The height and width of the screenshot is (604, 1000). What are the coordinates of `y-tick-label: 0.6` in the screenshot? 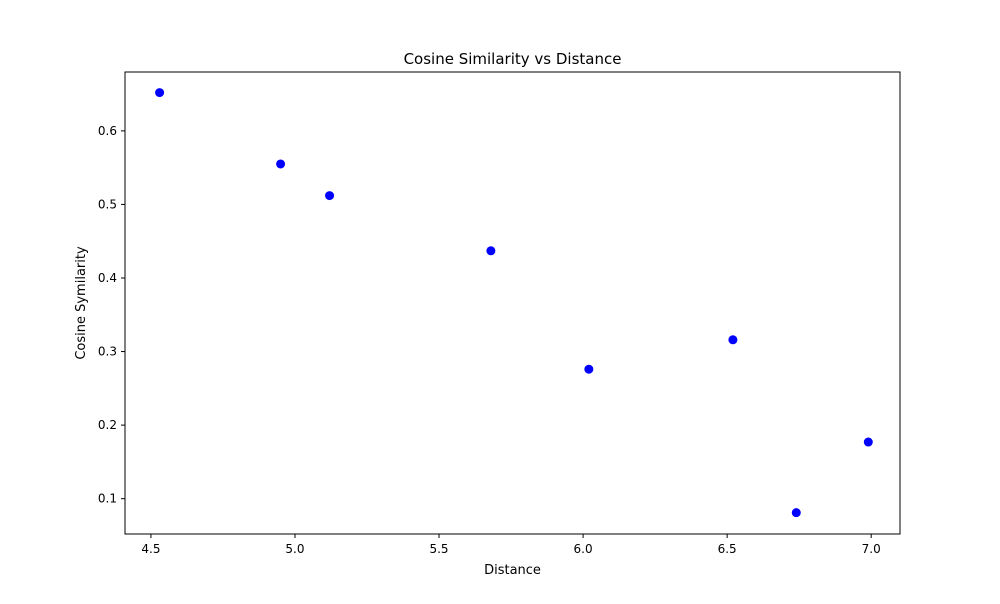 It's located at (107, 131).